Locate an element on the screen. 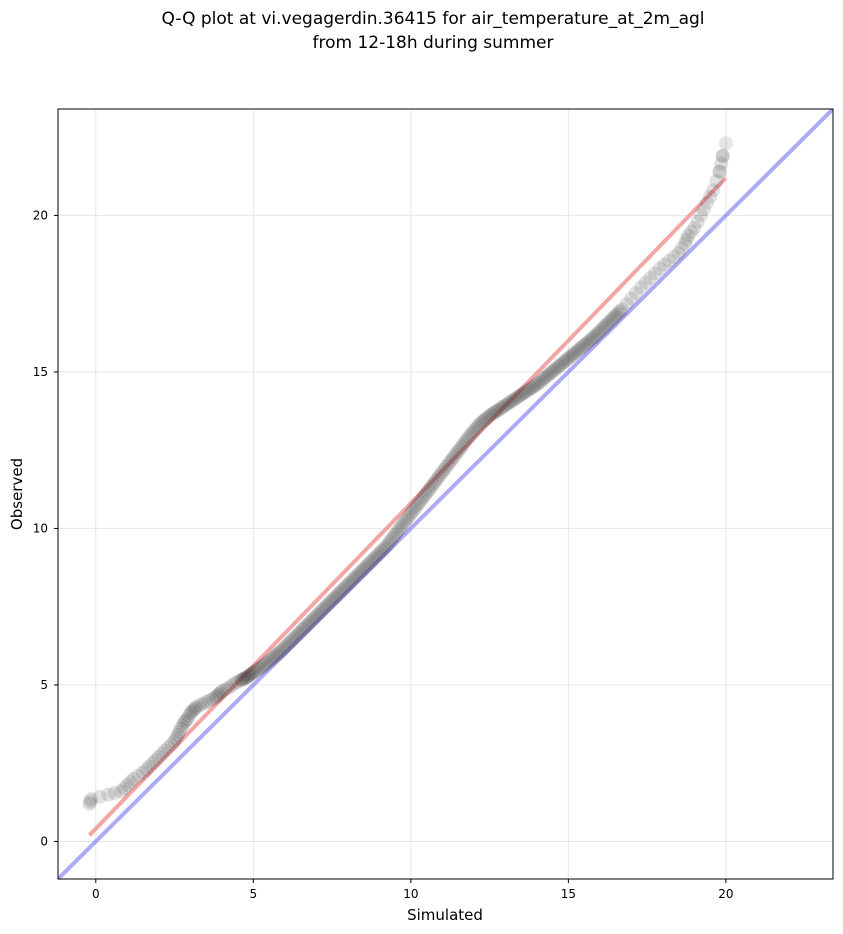 This screenshot has height=934, width=843. x-axis-label: Simulated is located at coordinates (445, 915).